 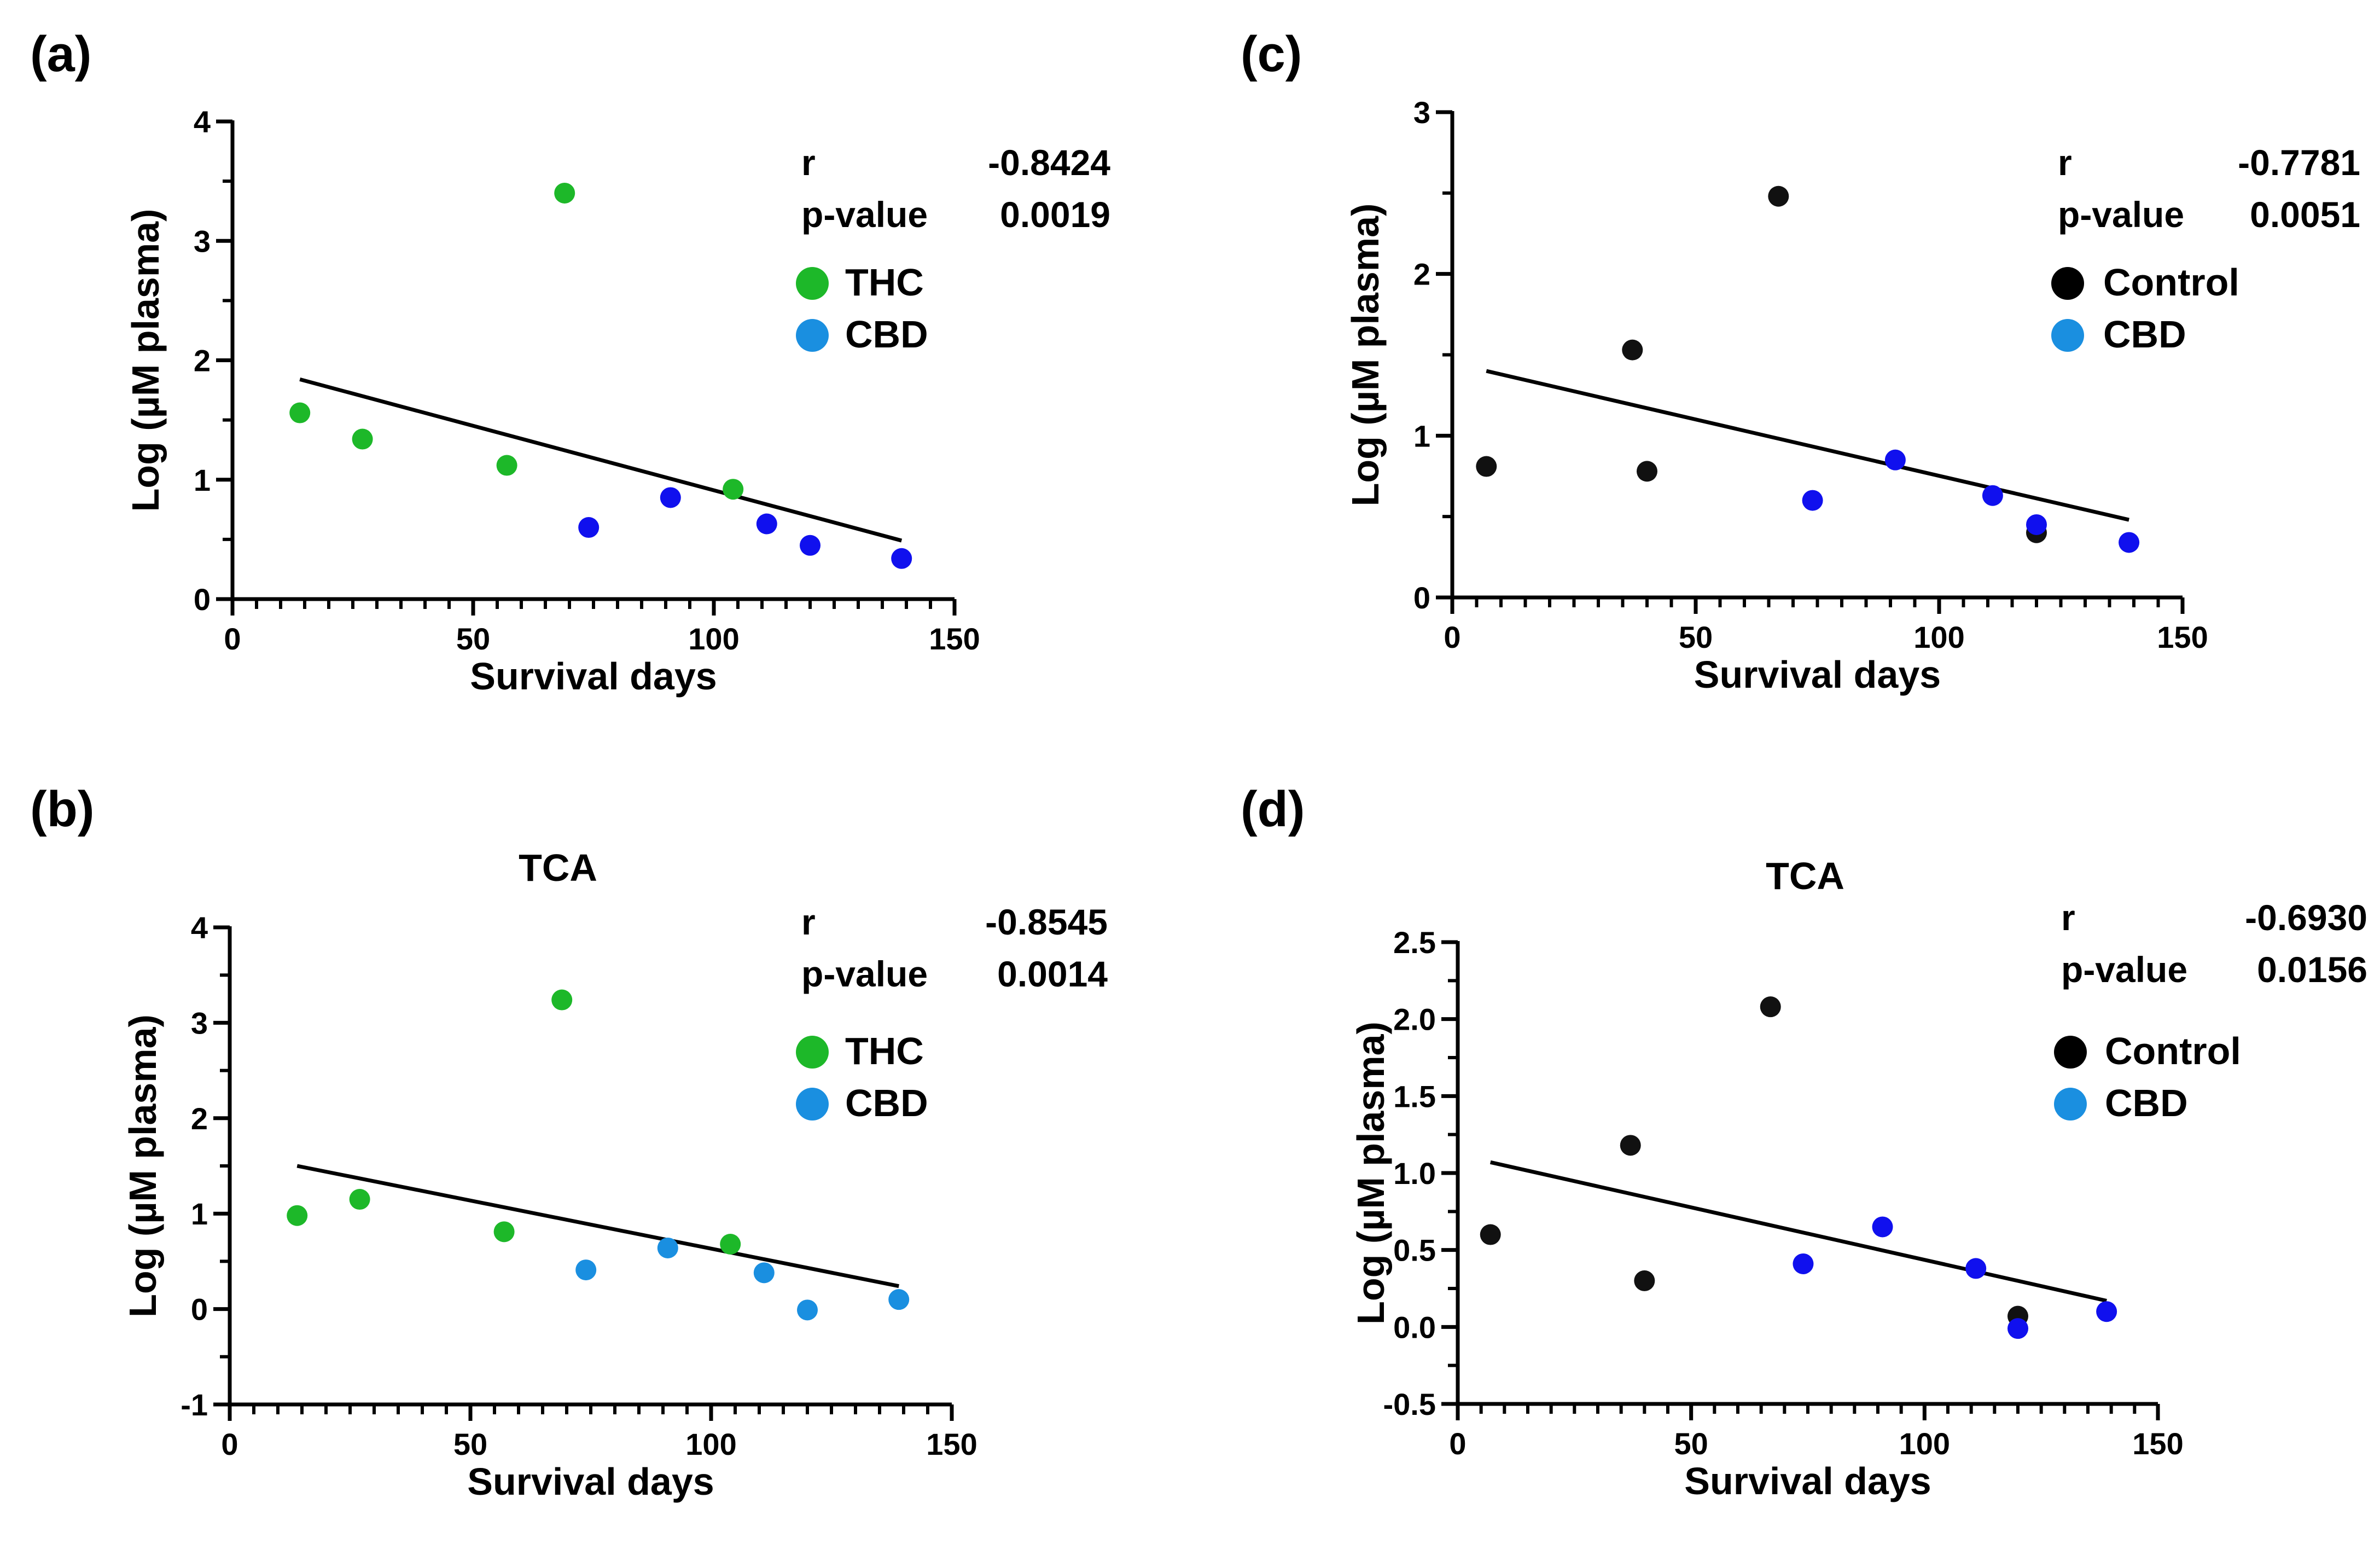 I want to click on y-tick-label: 0.5, so click(x=1415, y=1250).